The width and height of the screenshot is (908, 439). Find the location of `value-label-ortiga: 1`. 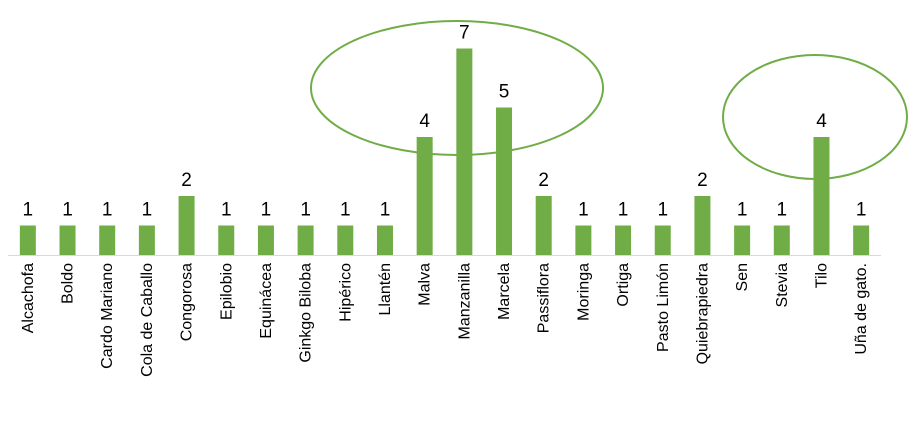

value-label-ortiga: 1 is located at coordinates (623, 210).